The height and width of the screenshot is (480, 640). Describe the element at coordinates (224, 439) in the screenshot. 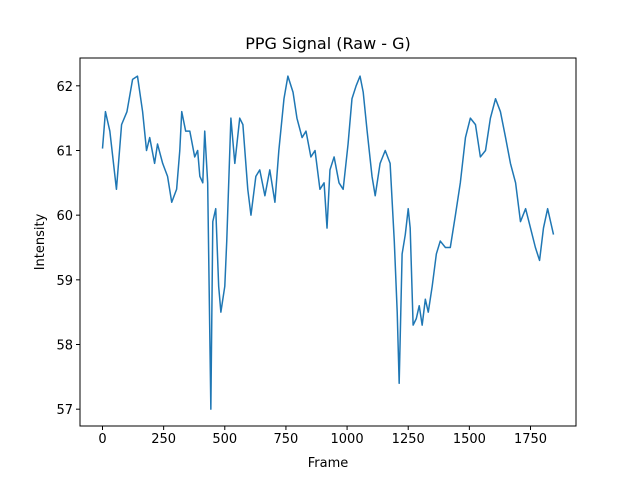

I see `x-tick-label: 500` at that location.